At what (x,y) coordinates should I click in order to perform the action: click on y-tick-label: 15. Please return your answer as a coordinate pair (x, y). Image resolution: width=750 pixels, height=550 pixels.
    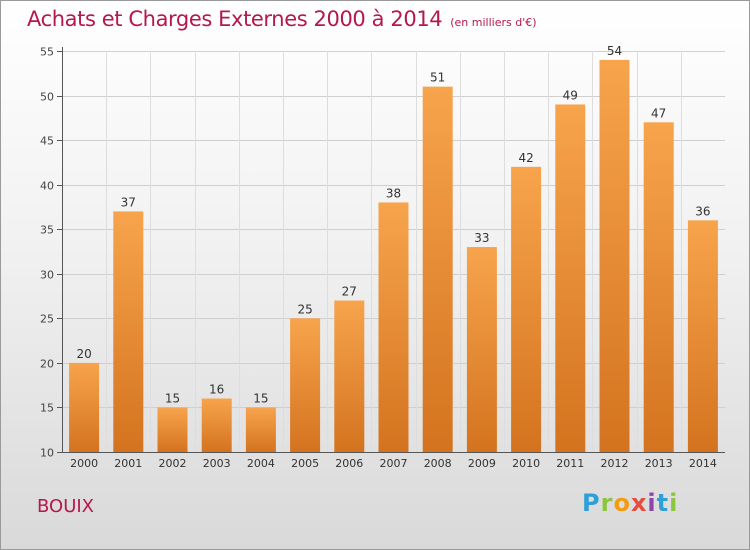
    Looking at the image, I should click on (47, 408).